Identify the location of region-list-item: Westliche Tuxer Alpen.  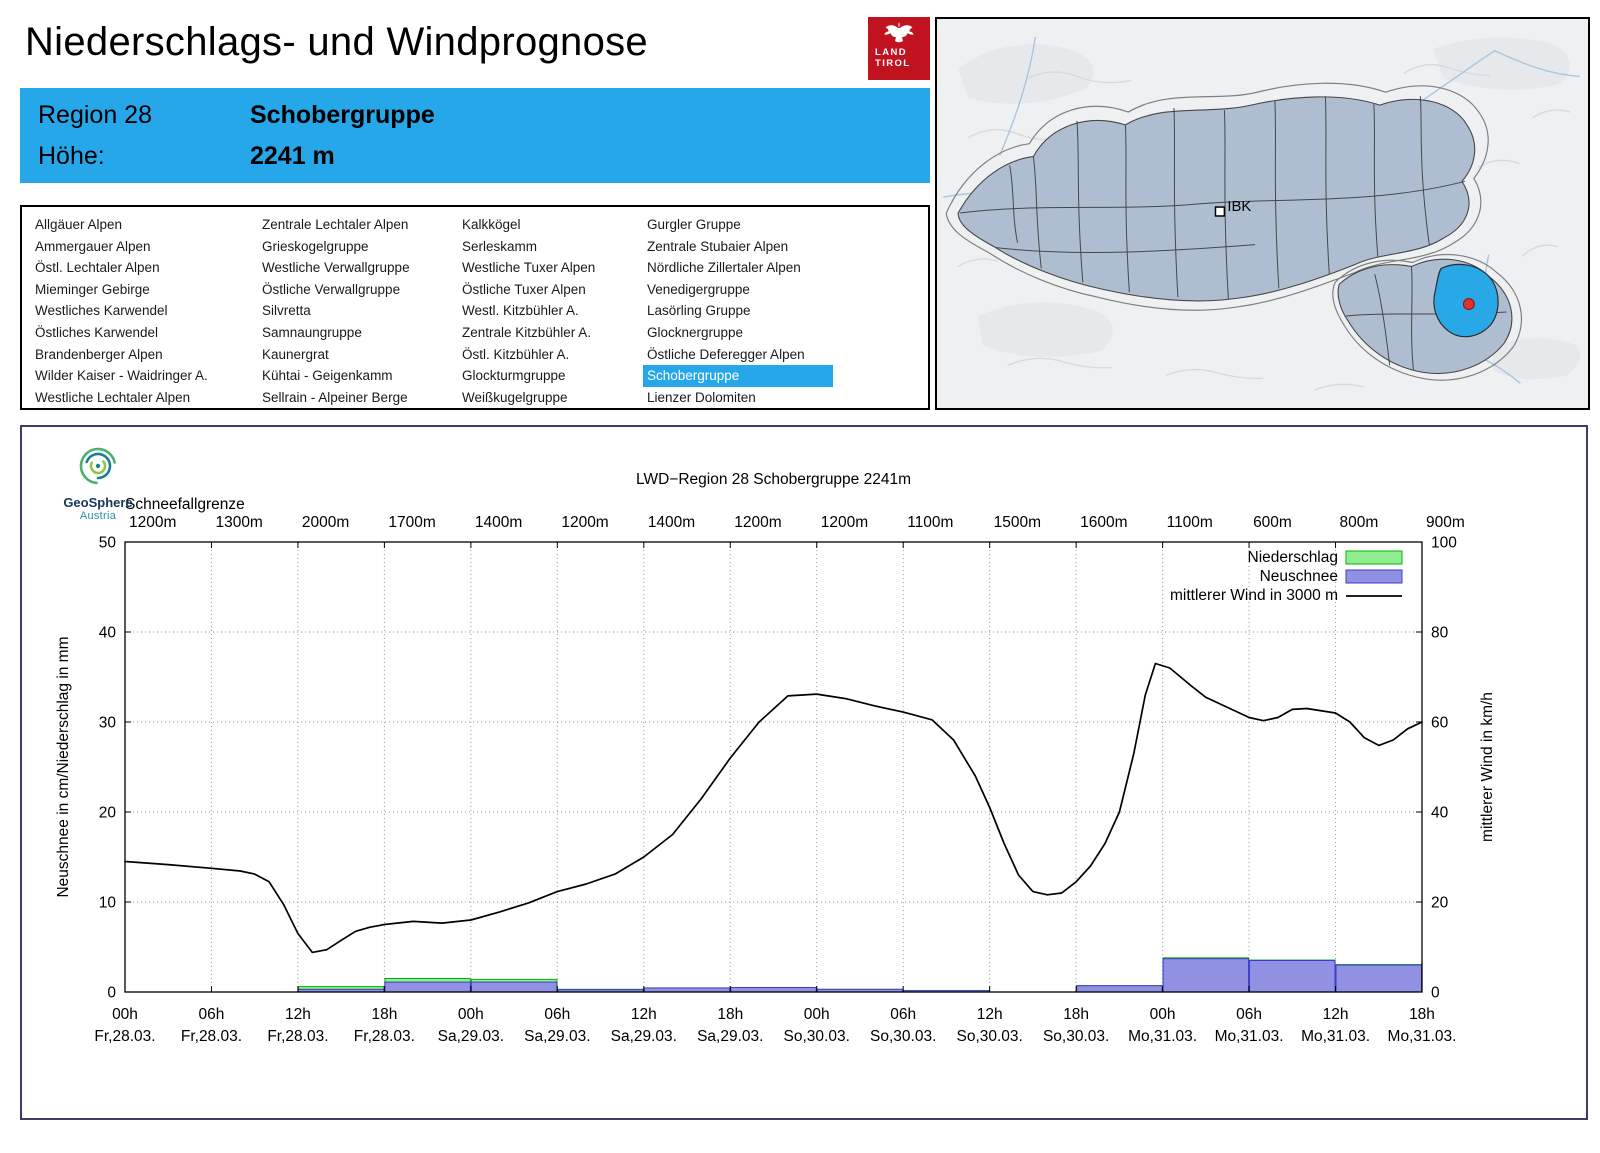
(529, 268).